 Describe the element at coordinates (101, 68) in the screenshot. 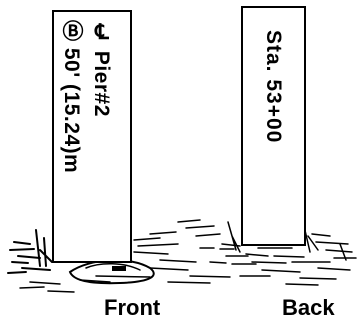

I see `pier-label: ℄ Pier#2` at that location.